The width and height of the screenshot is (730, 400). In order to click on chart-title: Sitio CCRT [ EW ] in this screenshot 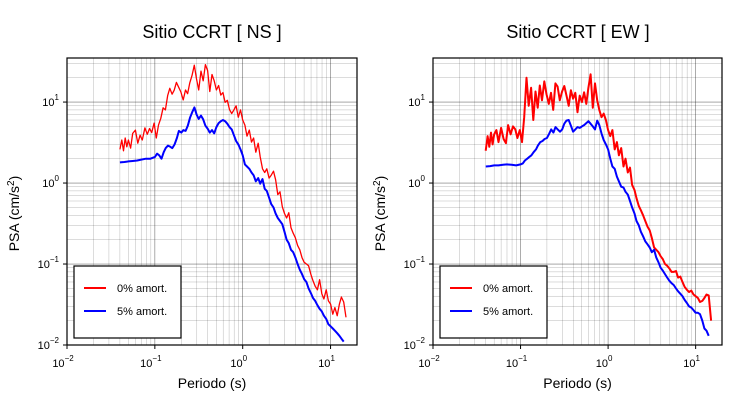, I will do `click(577, 32)`.